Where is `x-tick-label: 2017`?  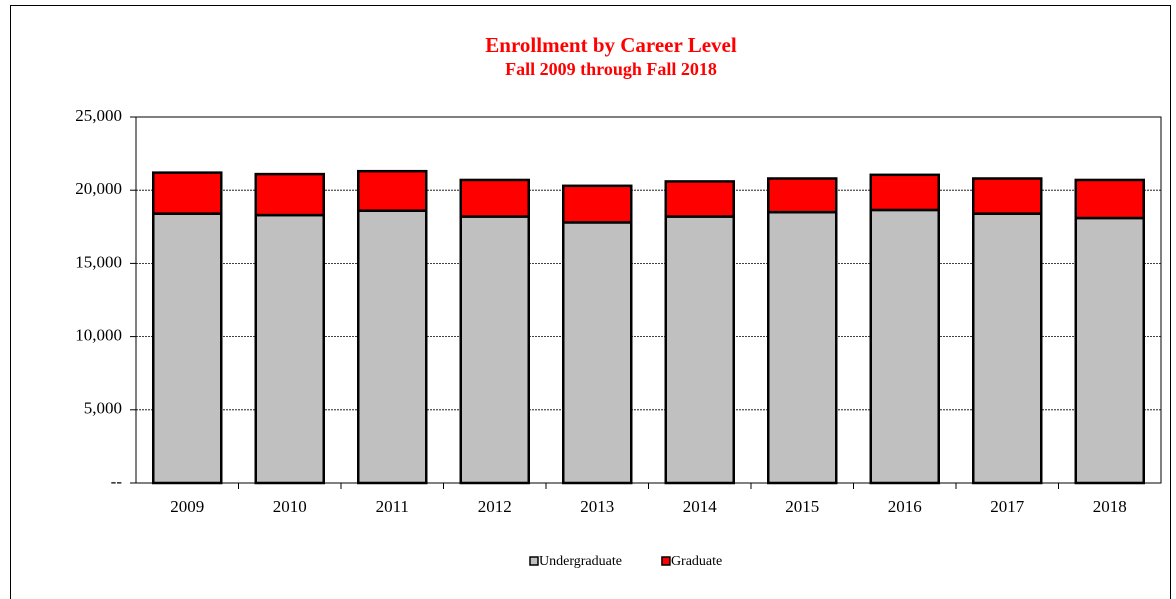
x-tick-label: 2017 is located at coordinates (1007, 506).